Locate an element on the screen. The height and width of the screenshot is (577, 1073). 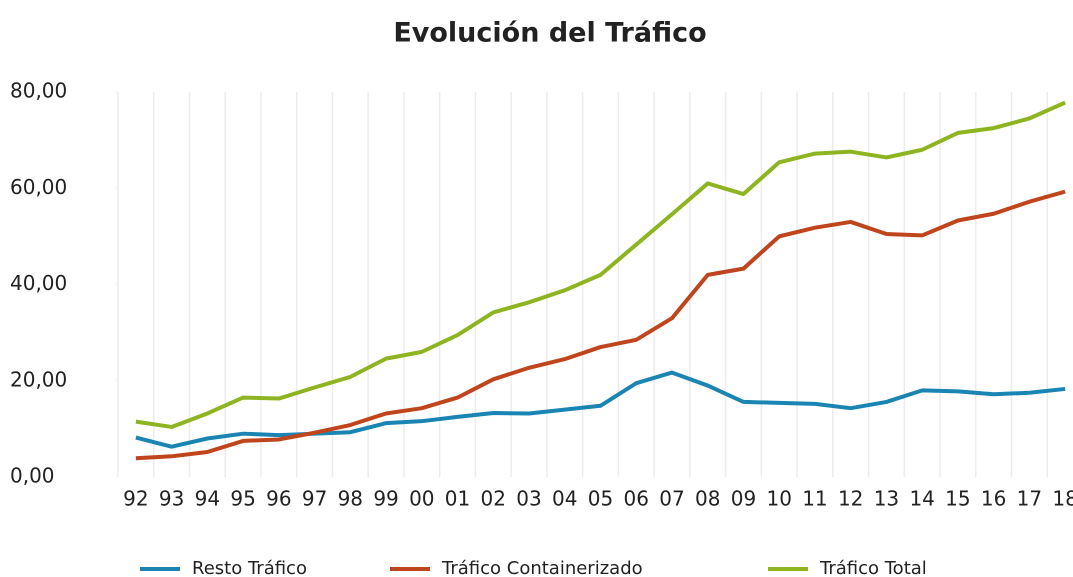
y-tick-label: 20,00 is located at coordinates (38, 379).